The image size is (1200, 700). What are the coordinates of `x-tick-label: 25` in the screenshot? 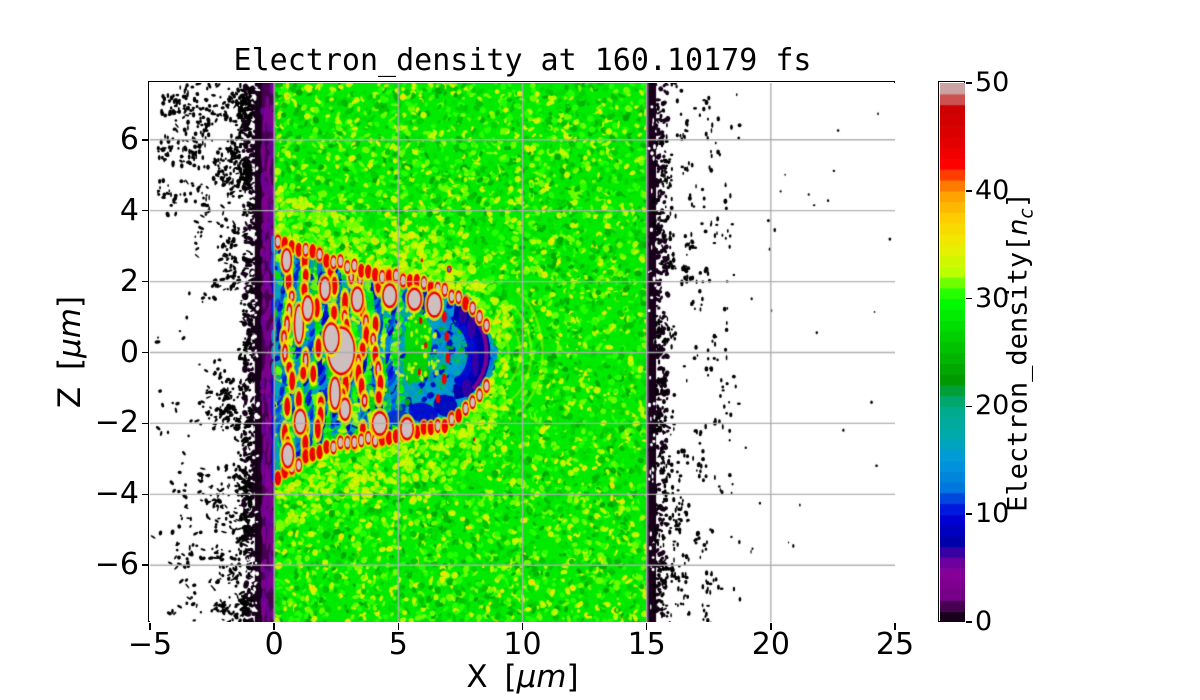 It's located at (895, 644).